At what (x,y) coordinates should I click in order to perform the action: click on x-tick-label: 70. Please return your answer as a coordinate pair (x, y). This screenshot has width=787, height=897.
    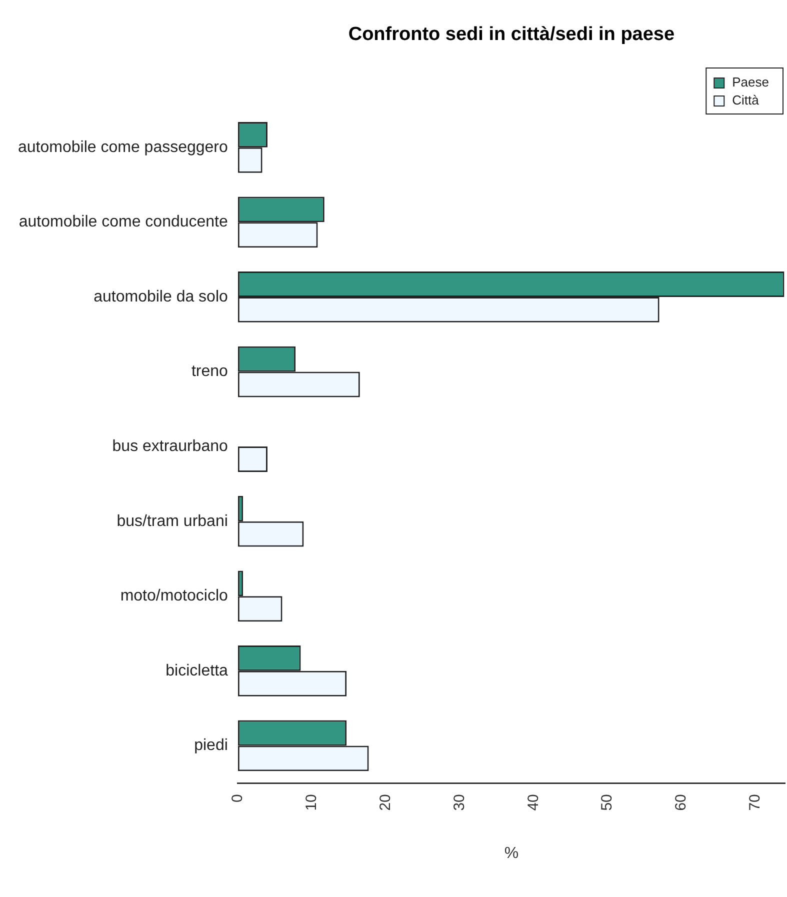
    Looking at the image, I should click on (755, 802).